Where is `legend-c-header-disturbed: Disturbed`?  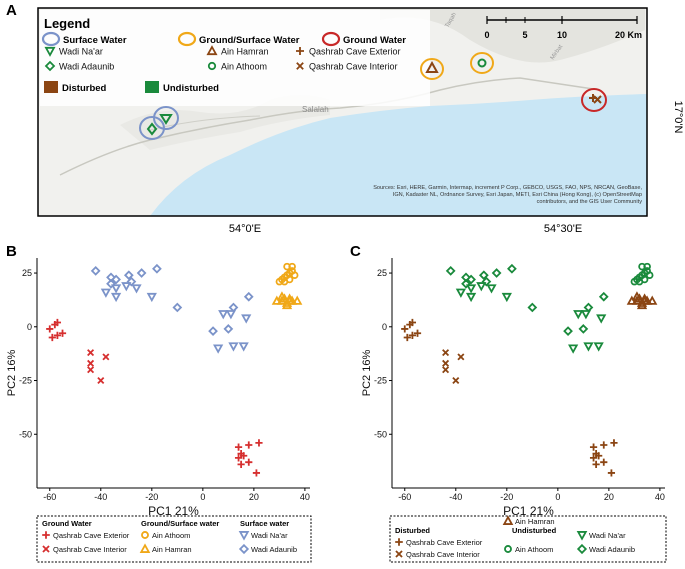
legend-c-header-disturbed: Disturbed is located at coordinates (412, 530).